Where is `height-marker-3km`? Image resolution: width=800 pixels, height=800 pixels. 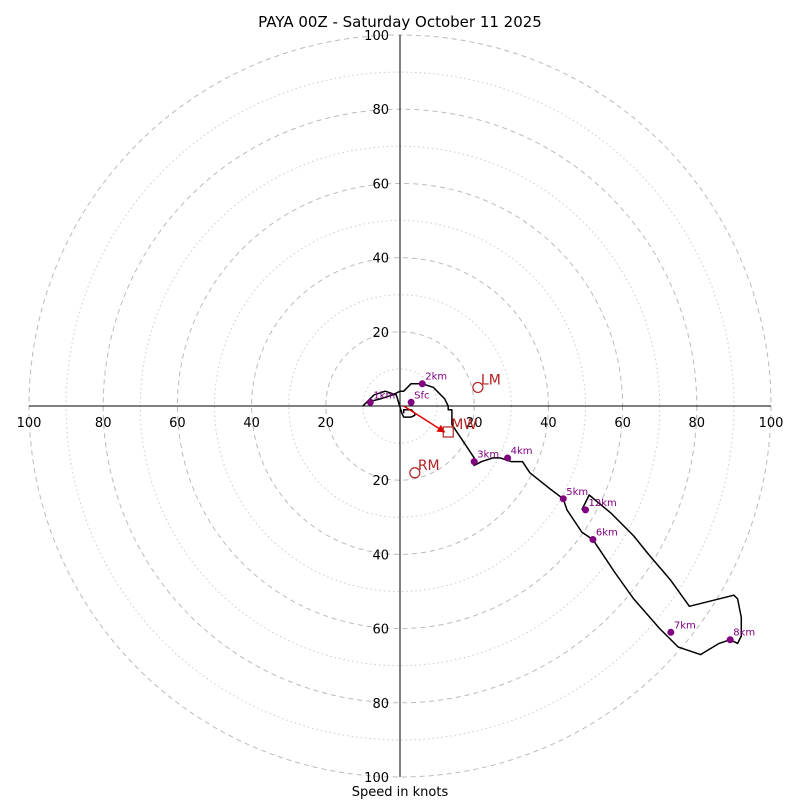
height-marker-3km is located at coordinates (474, 462).